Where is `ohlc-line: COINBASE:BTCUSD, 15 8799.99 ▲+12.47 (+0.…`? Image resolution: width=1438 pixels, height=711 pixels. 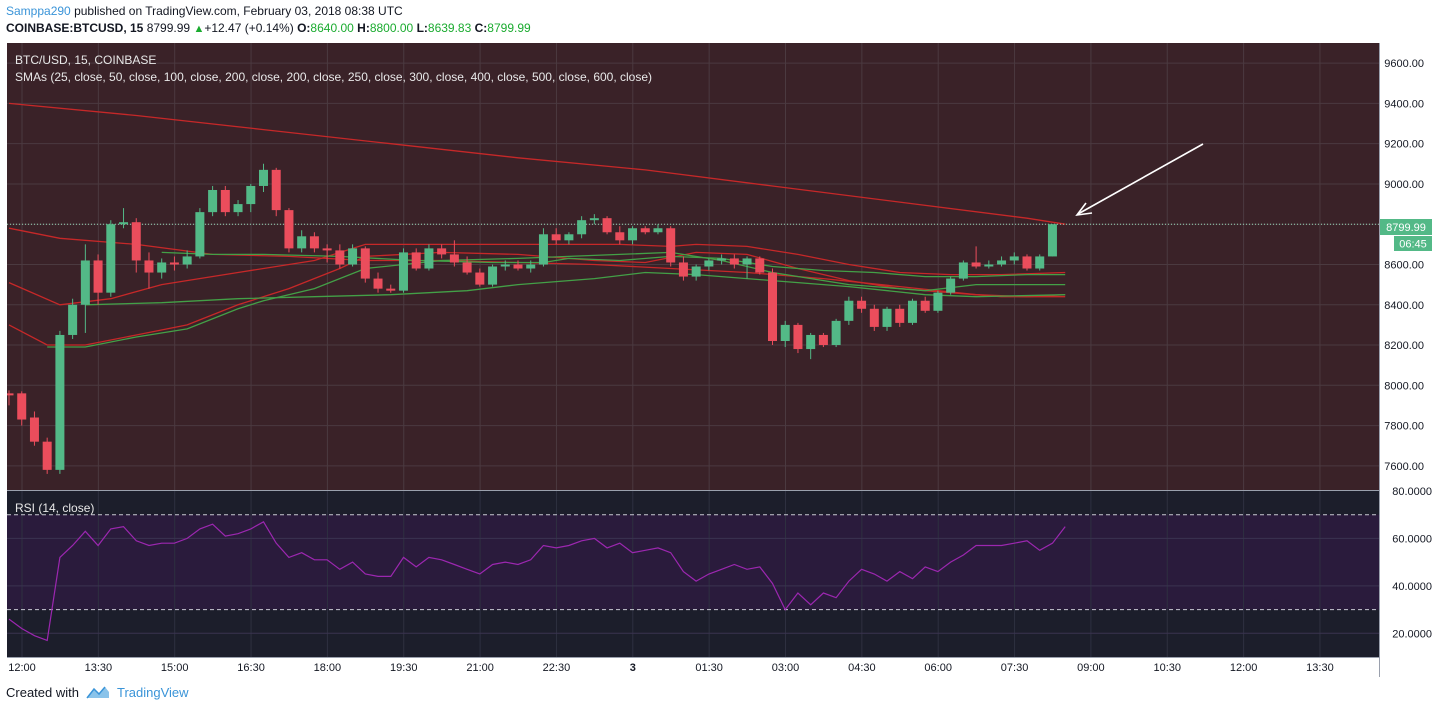
ohlc-line: COINBASE:BTCUSD, 15 8799.99 ▲+12.47 (+0.… is located at coordinates (268, 29).